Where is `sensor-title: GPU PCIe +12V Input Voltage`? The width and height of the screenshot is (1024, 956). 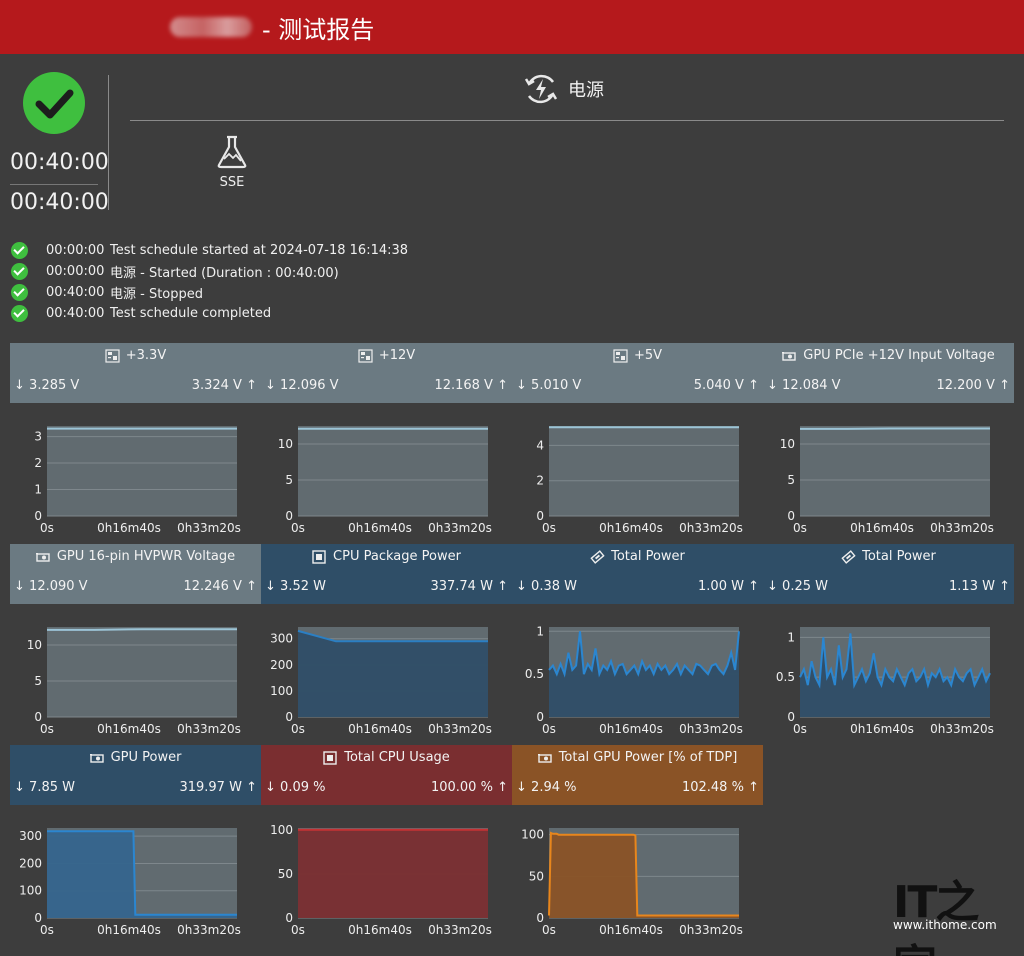
sensor-title: GPU PCIe +12V Input Voltage is located at coordinates (888, 355).